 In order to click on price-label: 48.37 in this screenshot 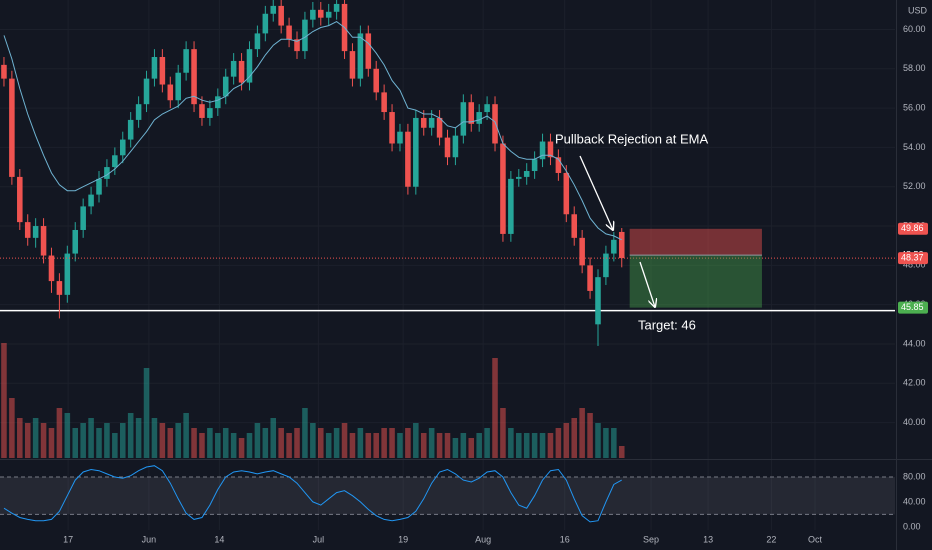, I will do `click(912, 257)`.